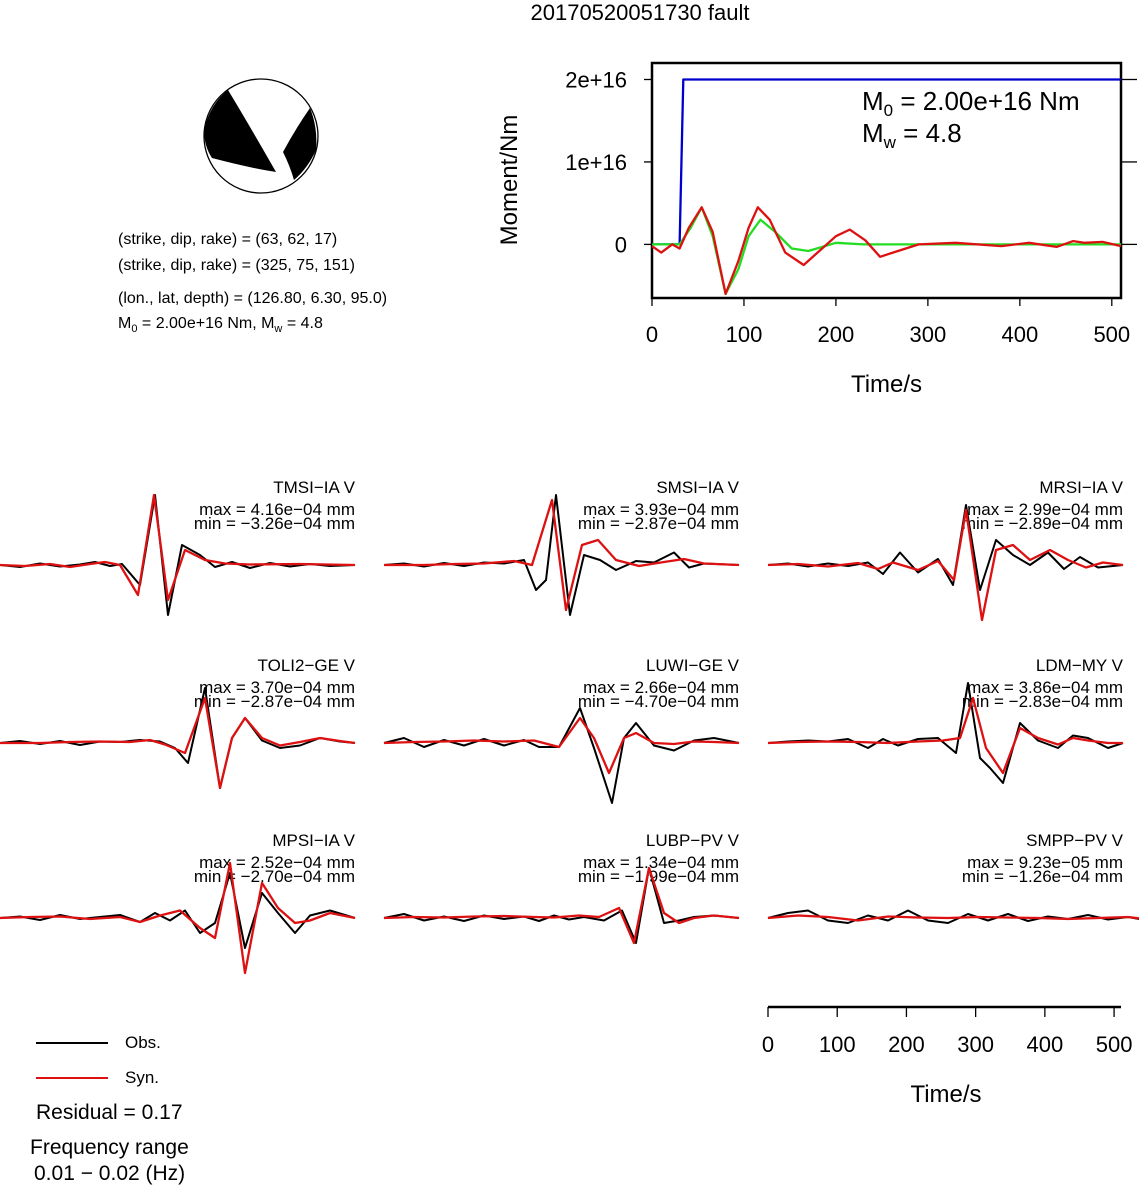  Describe the element at coordinates (1042, 876) in the screenshot. I see `station-min-amplitude: min = −1.26e−04 mm` at that location.